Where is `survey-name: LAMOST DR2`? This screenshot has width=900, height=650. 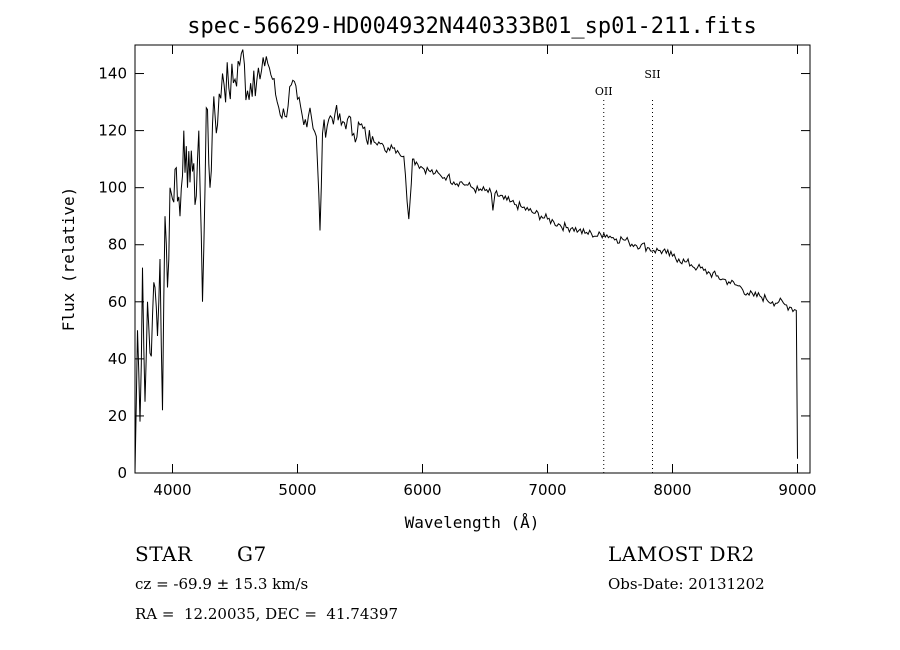
survey-name: LAMOST DR2 is located at coordinates (681, 554).